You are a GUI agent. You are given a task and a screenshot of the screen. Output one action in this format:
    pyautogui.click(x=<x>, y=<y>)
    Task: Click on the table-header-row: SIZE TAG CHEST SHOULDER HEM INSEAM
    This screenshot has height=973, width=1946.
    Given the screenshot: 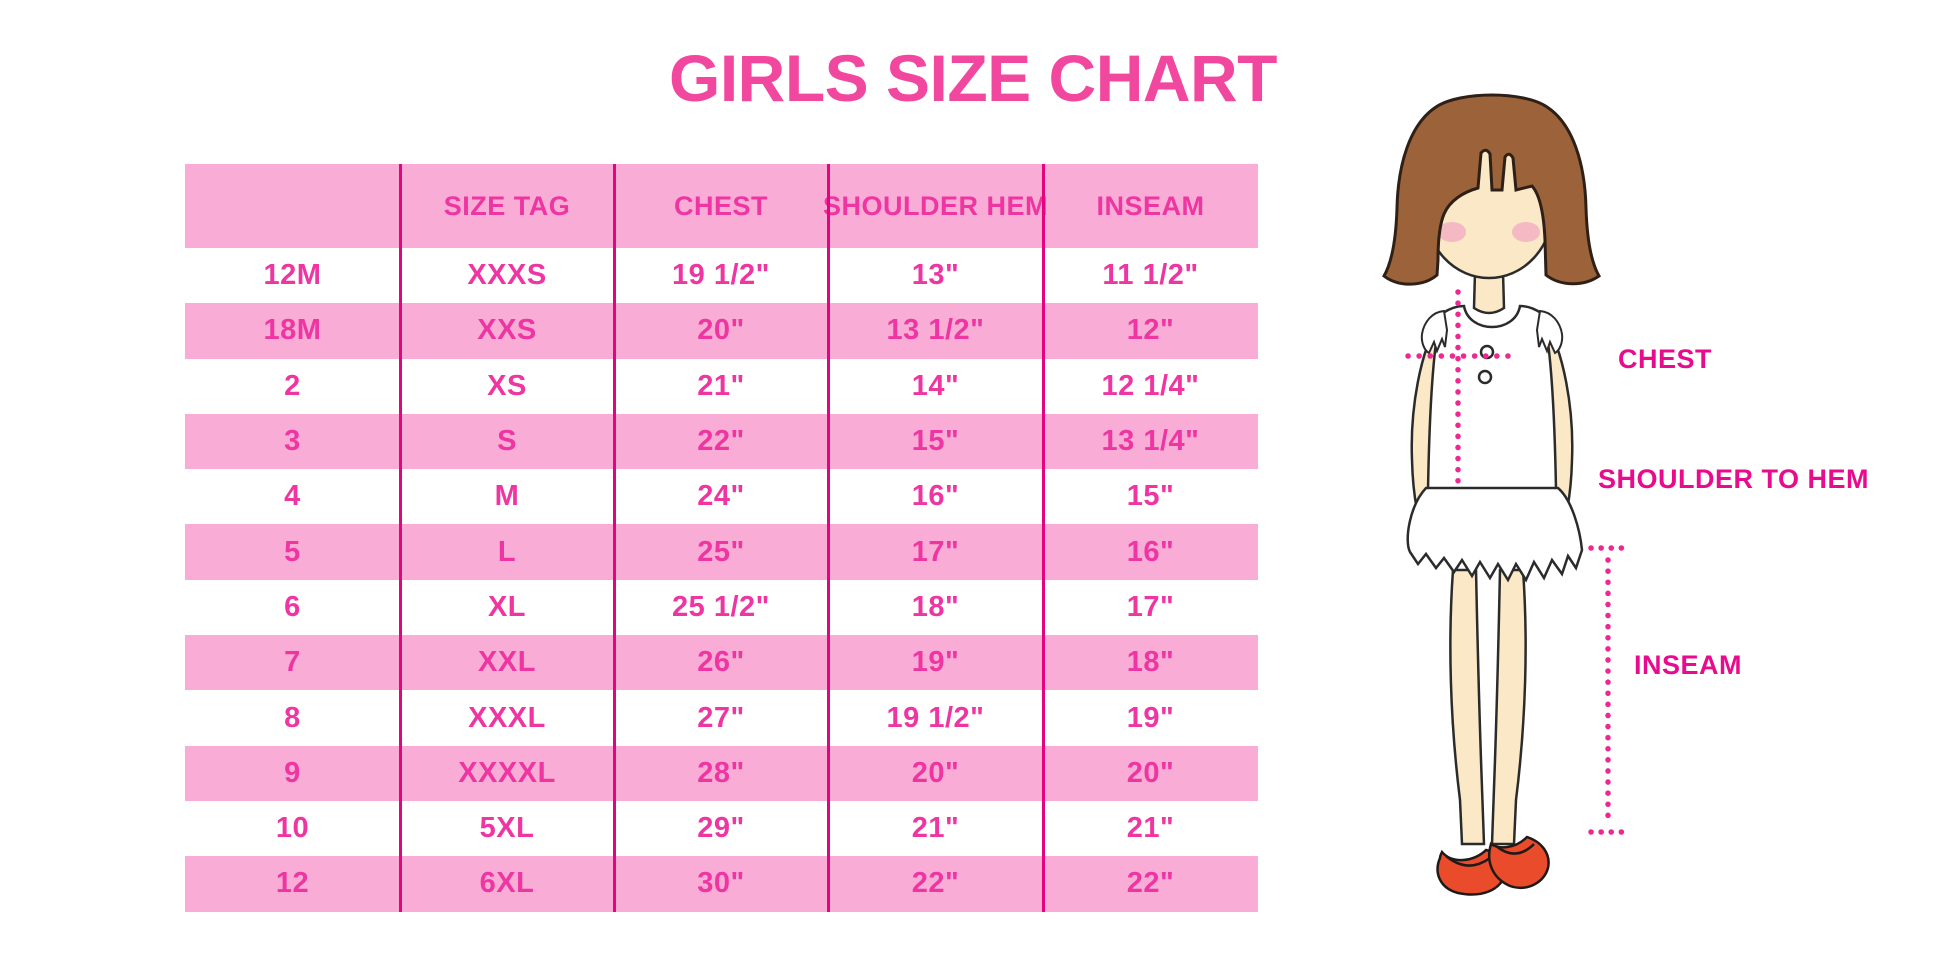 What is the action you would take?
    pyautogui.click(x=721, y=206)
    